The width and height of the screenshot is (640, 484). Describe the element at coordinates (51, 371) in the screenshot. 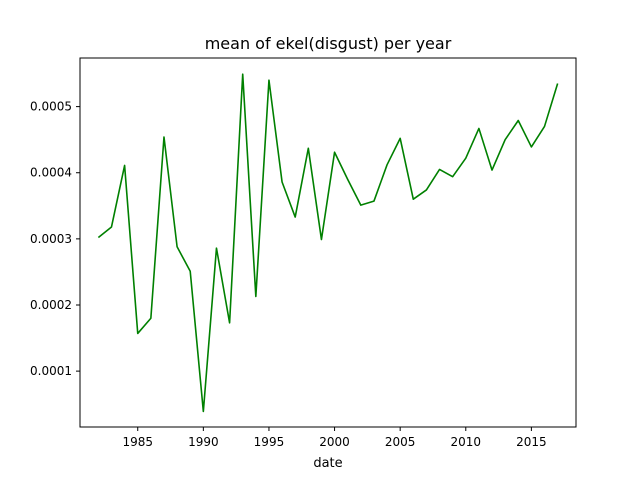

I see `y-tick-label: 0.0001` at that location.